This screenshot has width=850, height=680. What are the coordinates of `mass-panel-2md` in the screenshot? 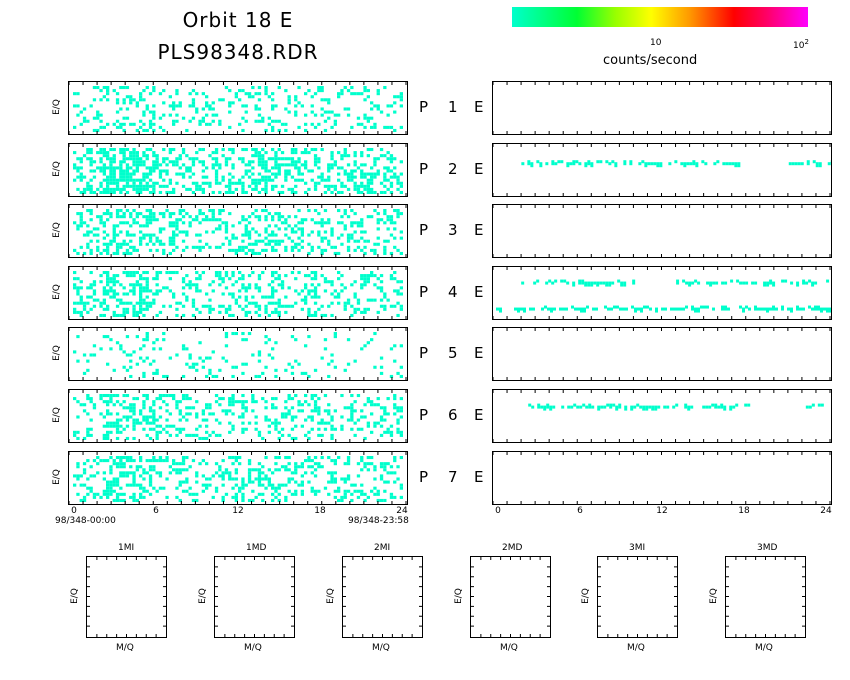 It's located at (510, 597).